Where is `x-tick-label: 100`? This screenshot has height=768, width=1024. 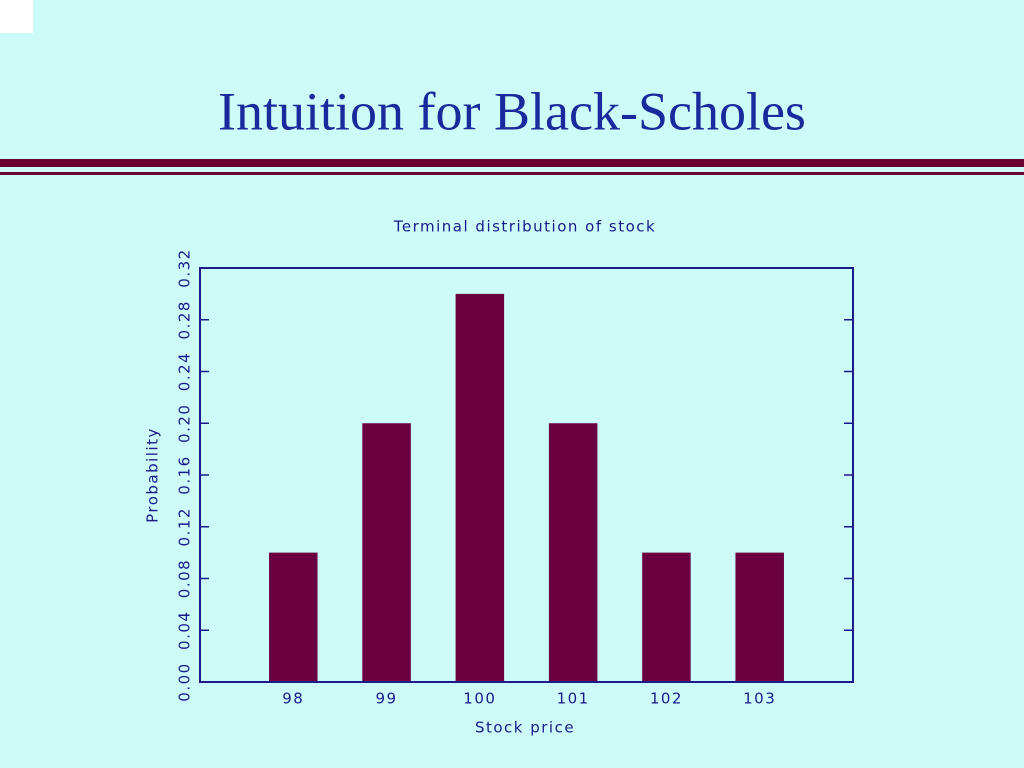
x-tick-label: 100 is located at coordinates (479, 699).